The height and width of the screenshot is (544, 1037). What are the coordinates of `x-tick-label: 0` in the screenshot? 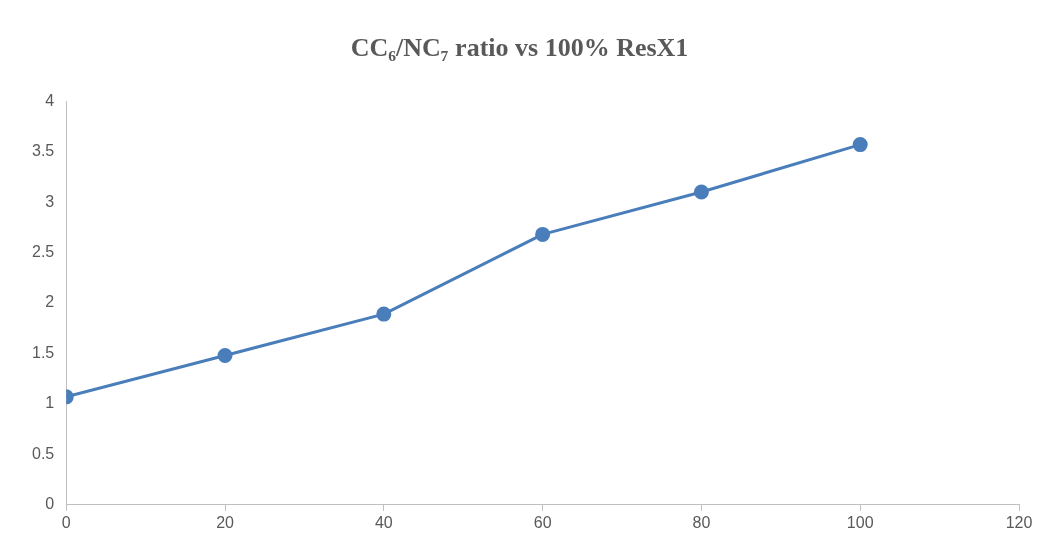 It's located at (66, 522).